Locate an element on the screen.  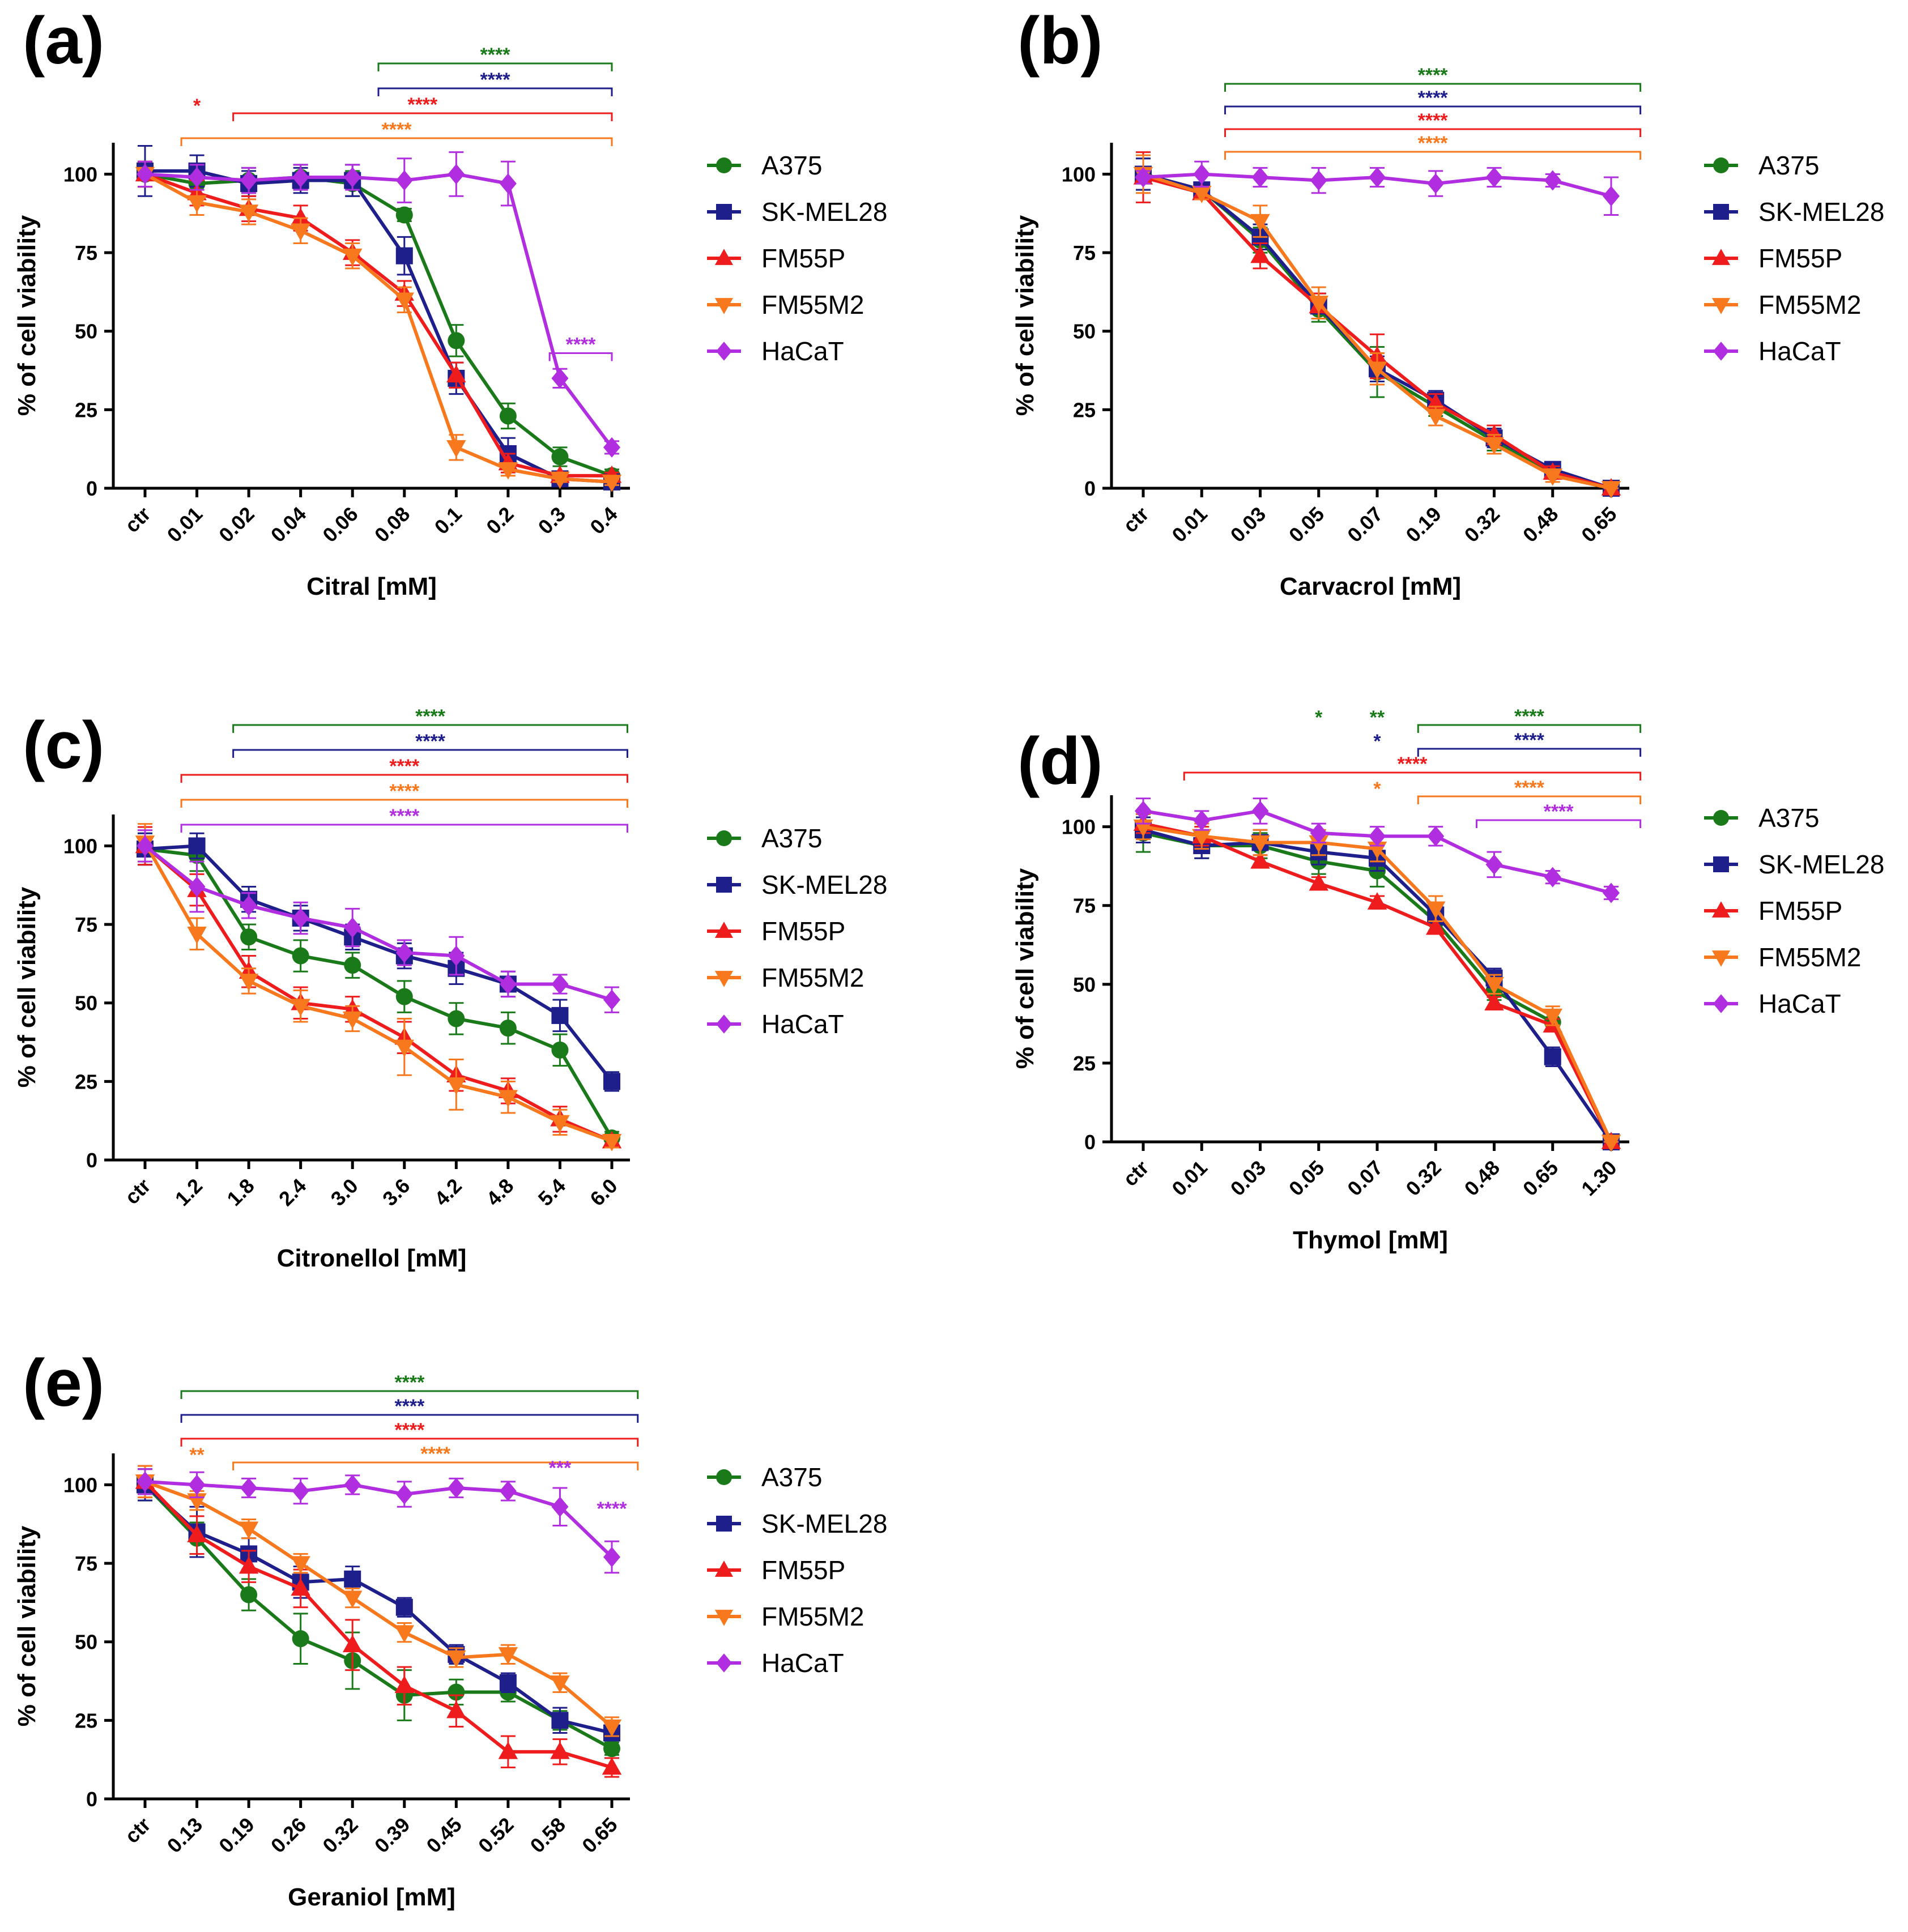
x-tick-label: ctr is located at coordinates (137, 1830).